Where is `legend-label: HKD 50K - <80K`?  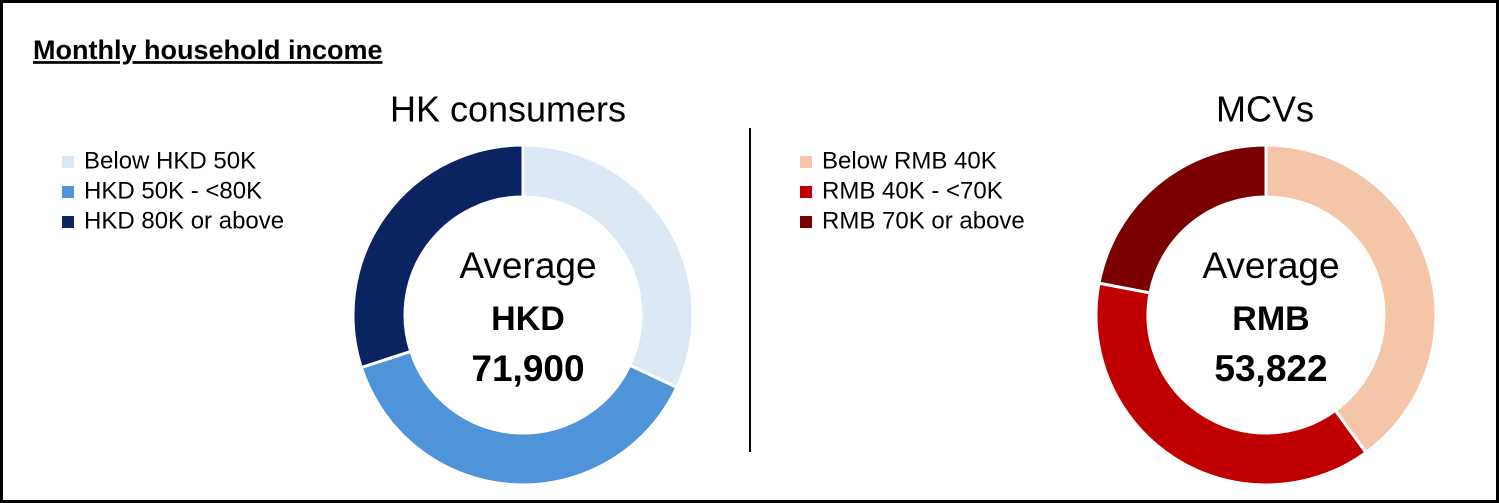
legend-label: HKD 50K - <80K is located at coordinates (173, 190).